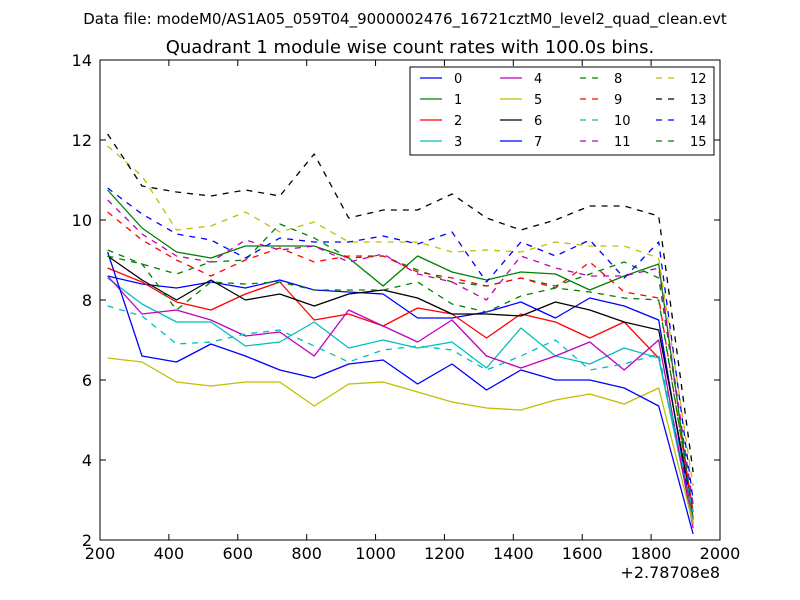  Describe the element at coordinates (238, 553) in the screenshot. I see `x-tick-label: 600` at that location.